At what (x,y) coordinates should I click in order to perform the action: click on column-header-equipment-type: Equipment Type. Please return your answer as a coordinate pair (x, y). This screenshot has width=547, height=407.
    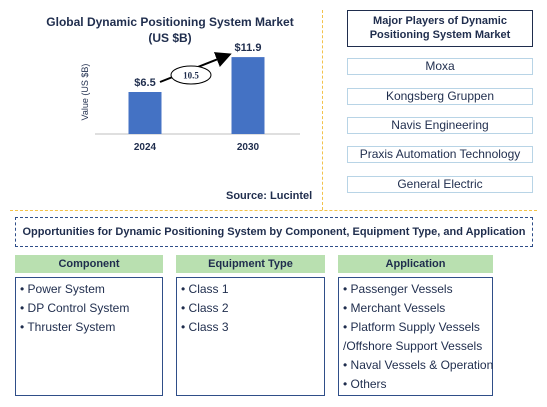
    Looking at the image, I should click on (250, 264).